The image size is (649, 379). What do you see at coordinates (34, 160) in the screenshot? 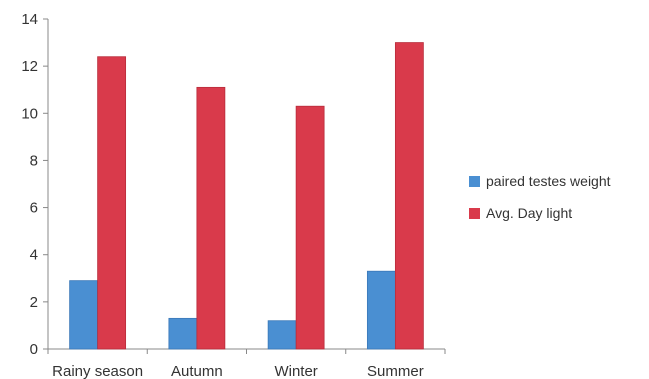
I see `y-tick-label: 8` at bounding box center [34, 160].